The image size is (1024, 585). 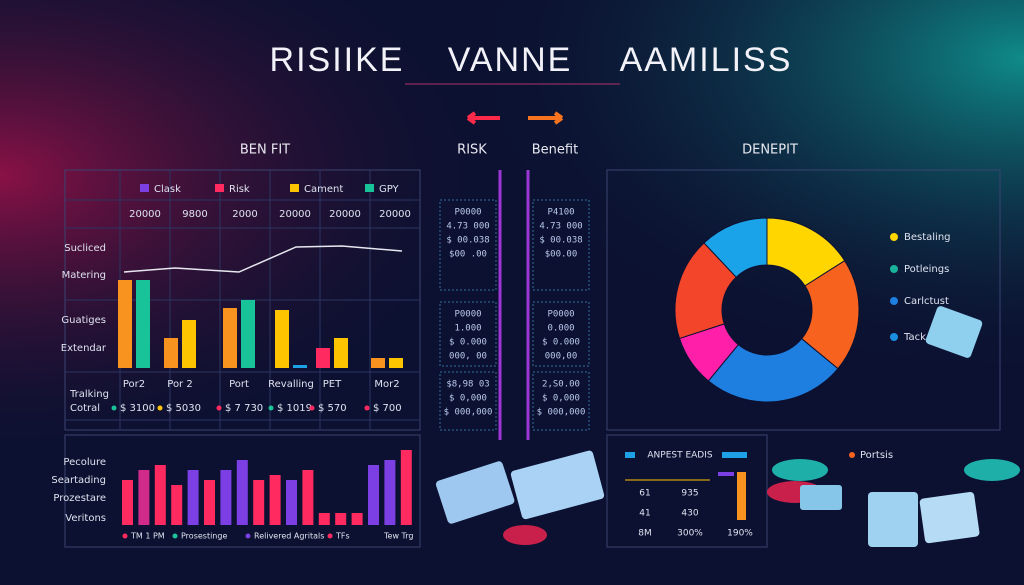 I want to click on summary-cell: 41, so click(x=644, y=514).